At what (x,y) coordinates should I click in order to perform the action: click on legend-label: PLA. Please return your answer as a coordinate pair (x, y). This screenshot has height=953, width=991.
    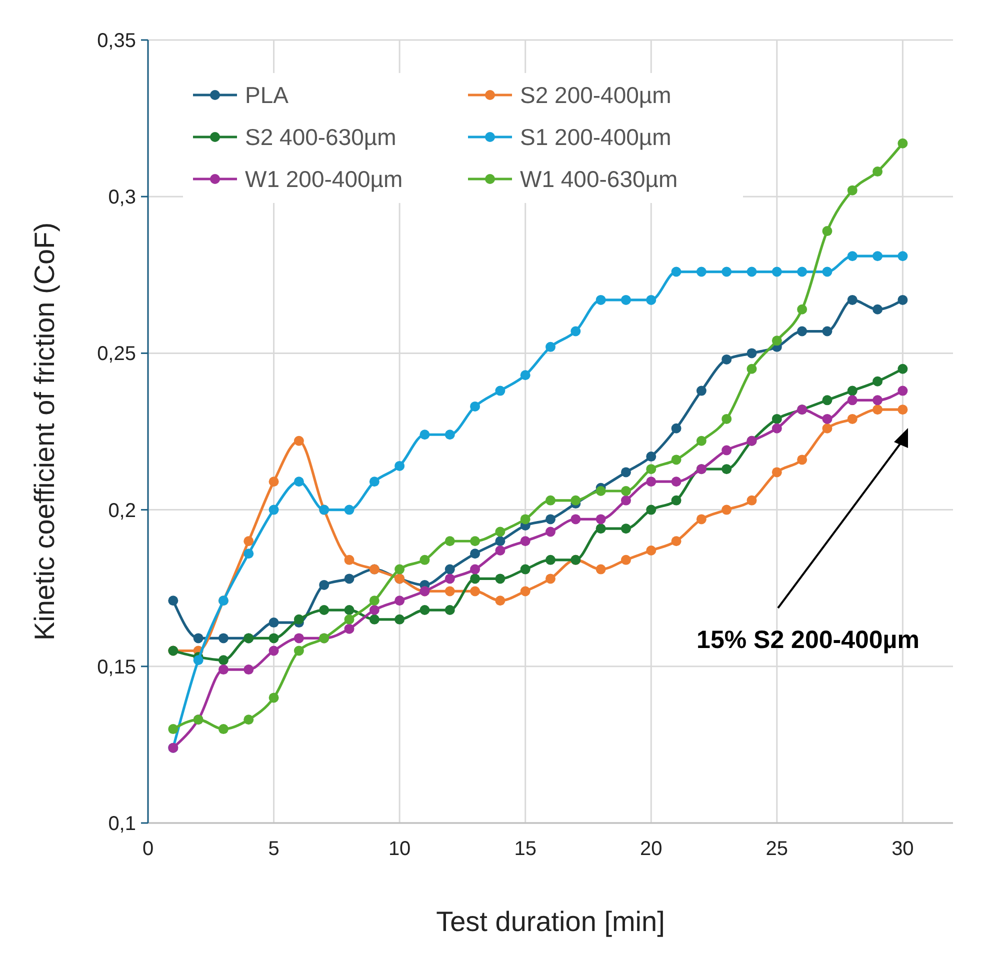
    Looking at the image, I should click on (267, 95).